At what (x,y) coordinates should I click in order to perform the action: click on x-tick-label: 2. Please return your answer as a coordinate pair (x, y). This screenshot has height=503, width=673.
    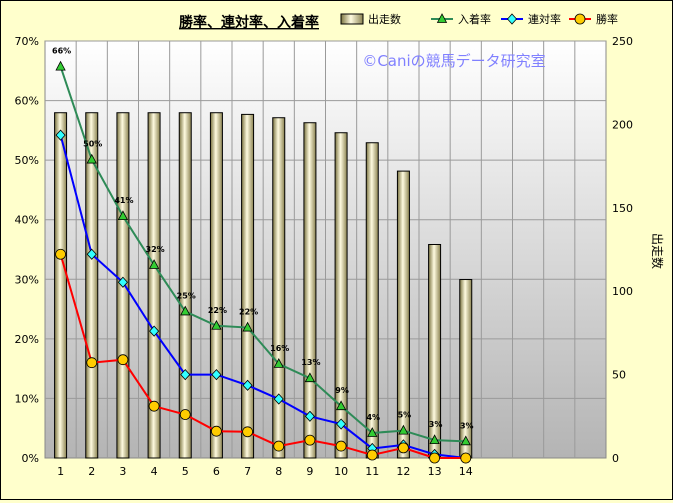
    Looking at the image, I should click on (91, 471).